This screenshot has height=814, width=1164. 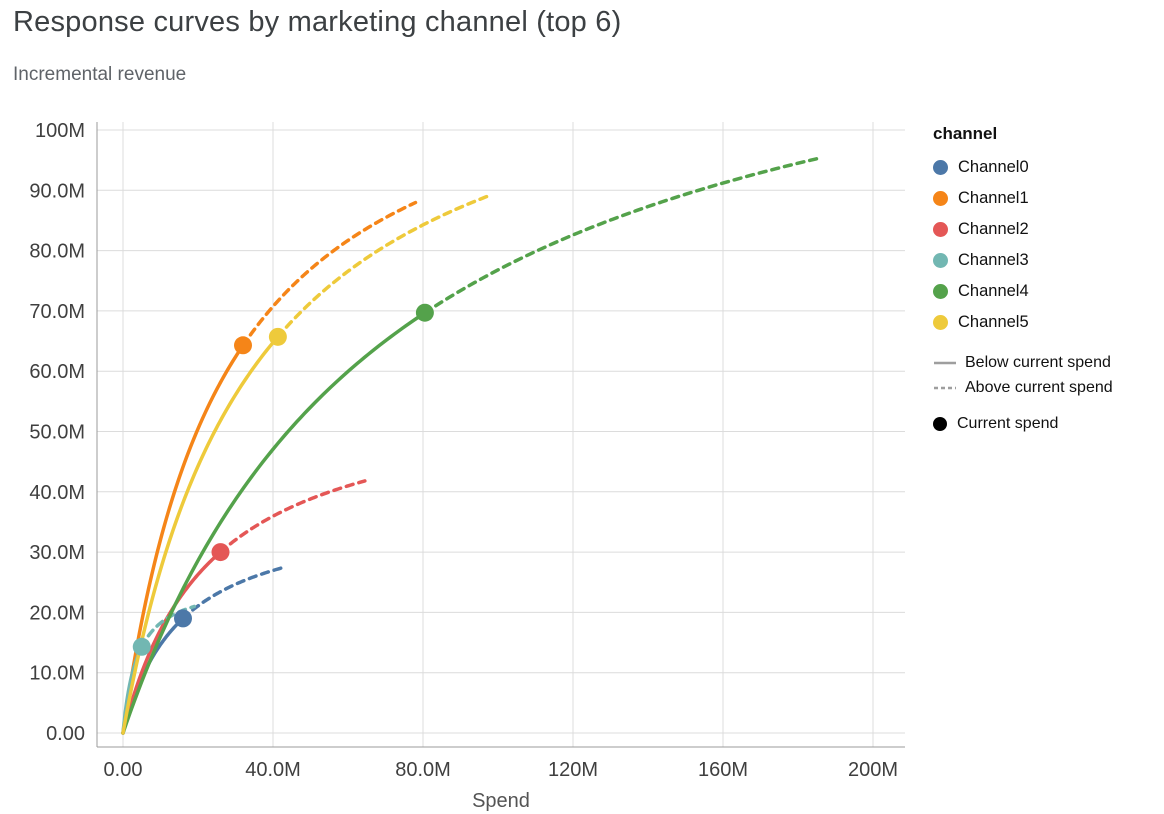 I want to click on curve-channel5-below, so click(x=200, y=535).